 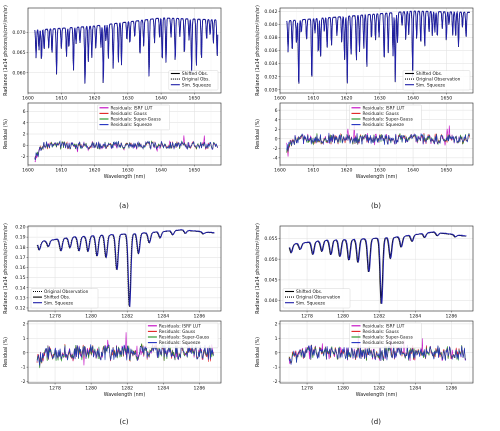 What do you see at coordinates (18, 33) in the screenshot?
I see `y-tick-label: 0.070` at bounding box center [18, 33].